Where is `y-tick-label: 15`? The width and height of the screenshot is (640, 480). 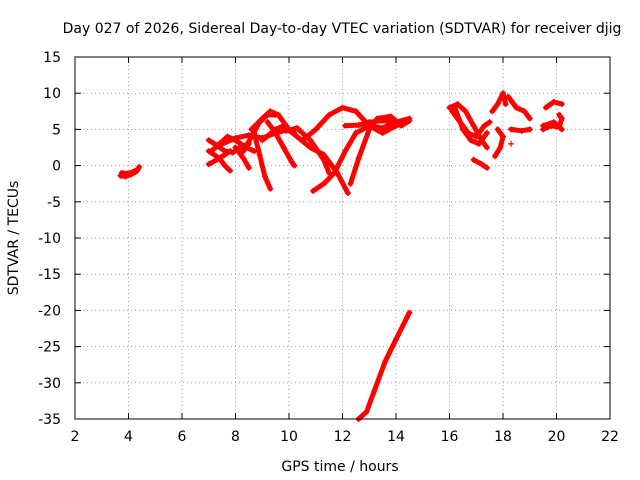
y-tick-label: 15 is located at coordinates (52, 58).